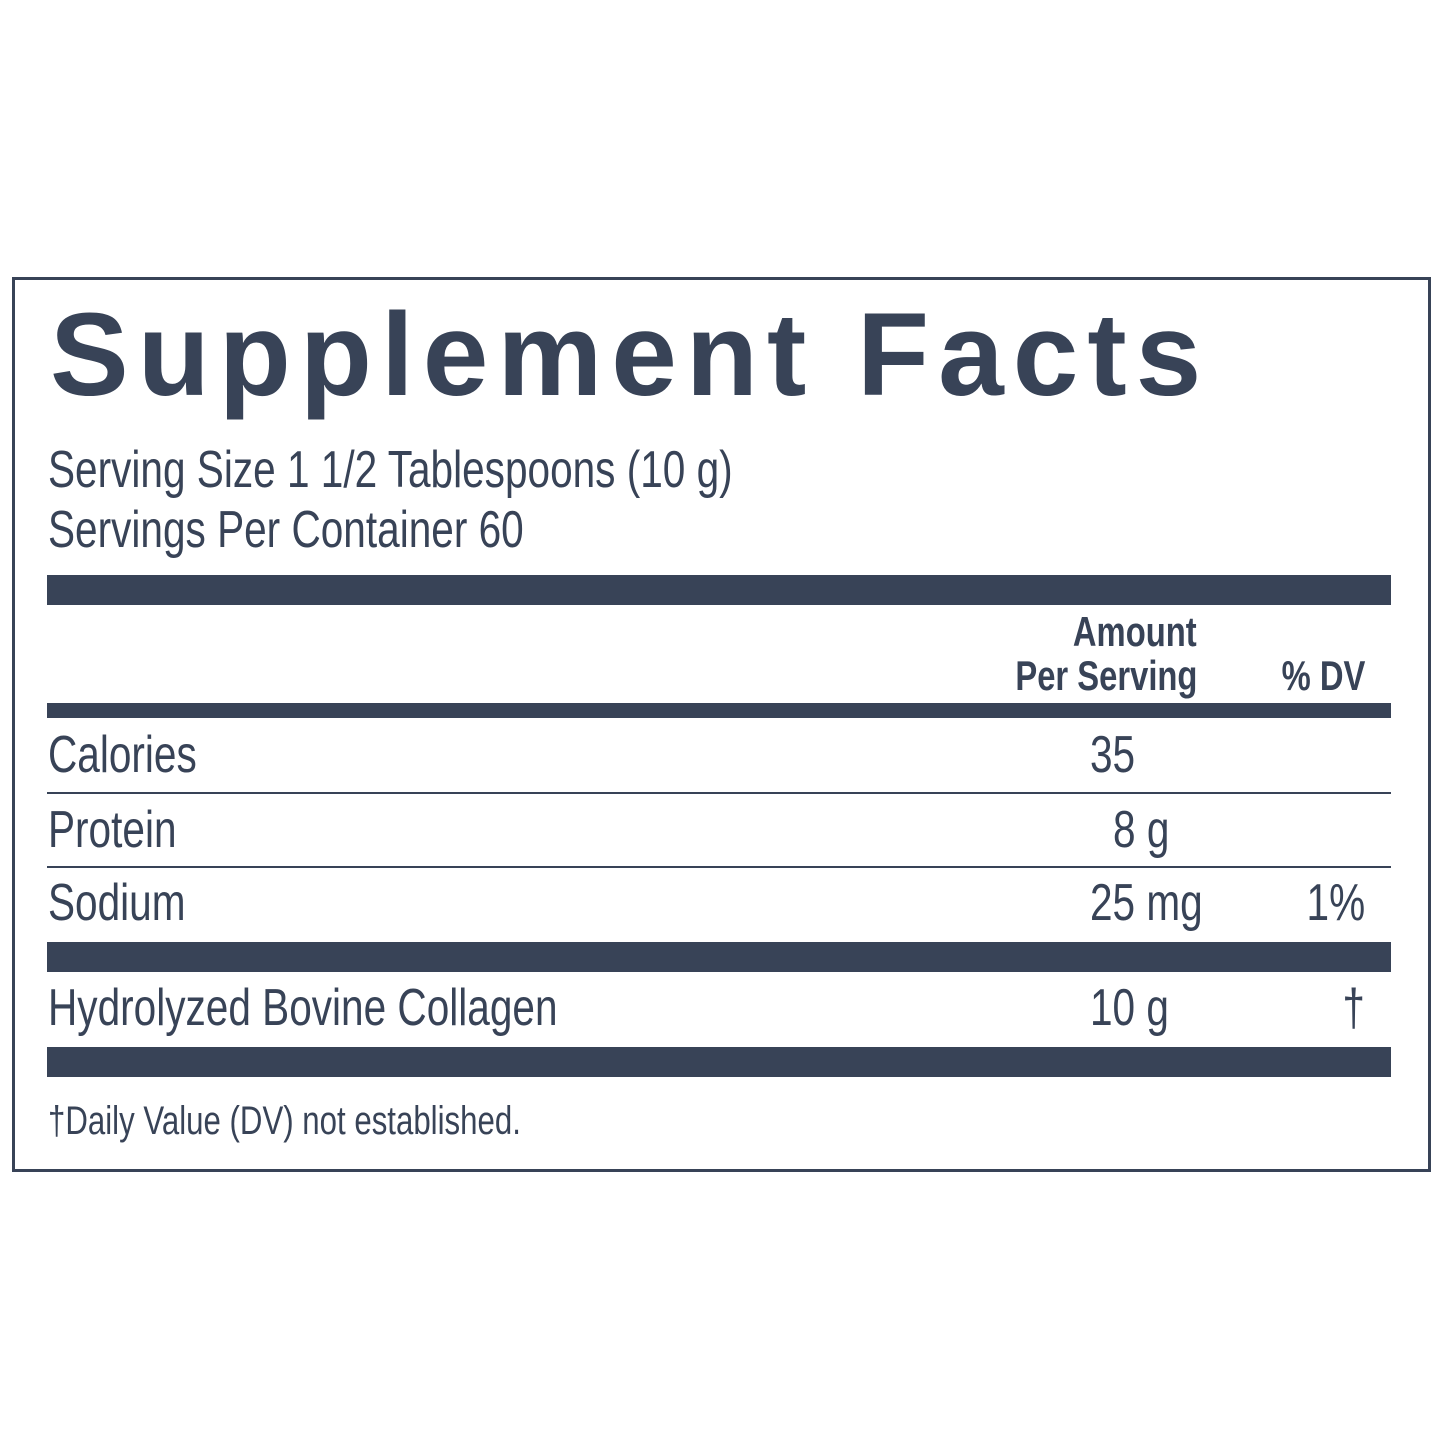 This screenshot has width=1445, height=1445. Describe the element at coordinates (284, 1121) in the screenshot. I see `footnote: †Daily Value (DV) not established.` at that location.